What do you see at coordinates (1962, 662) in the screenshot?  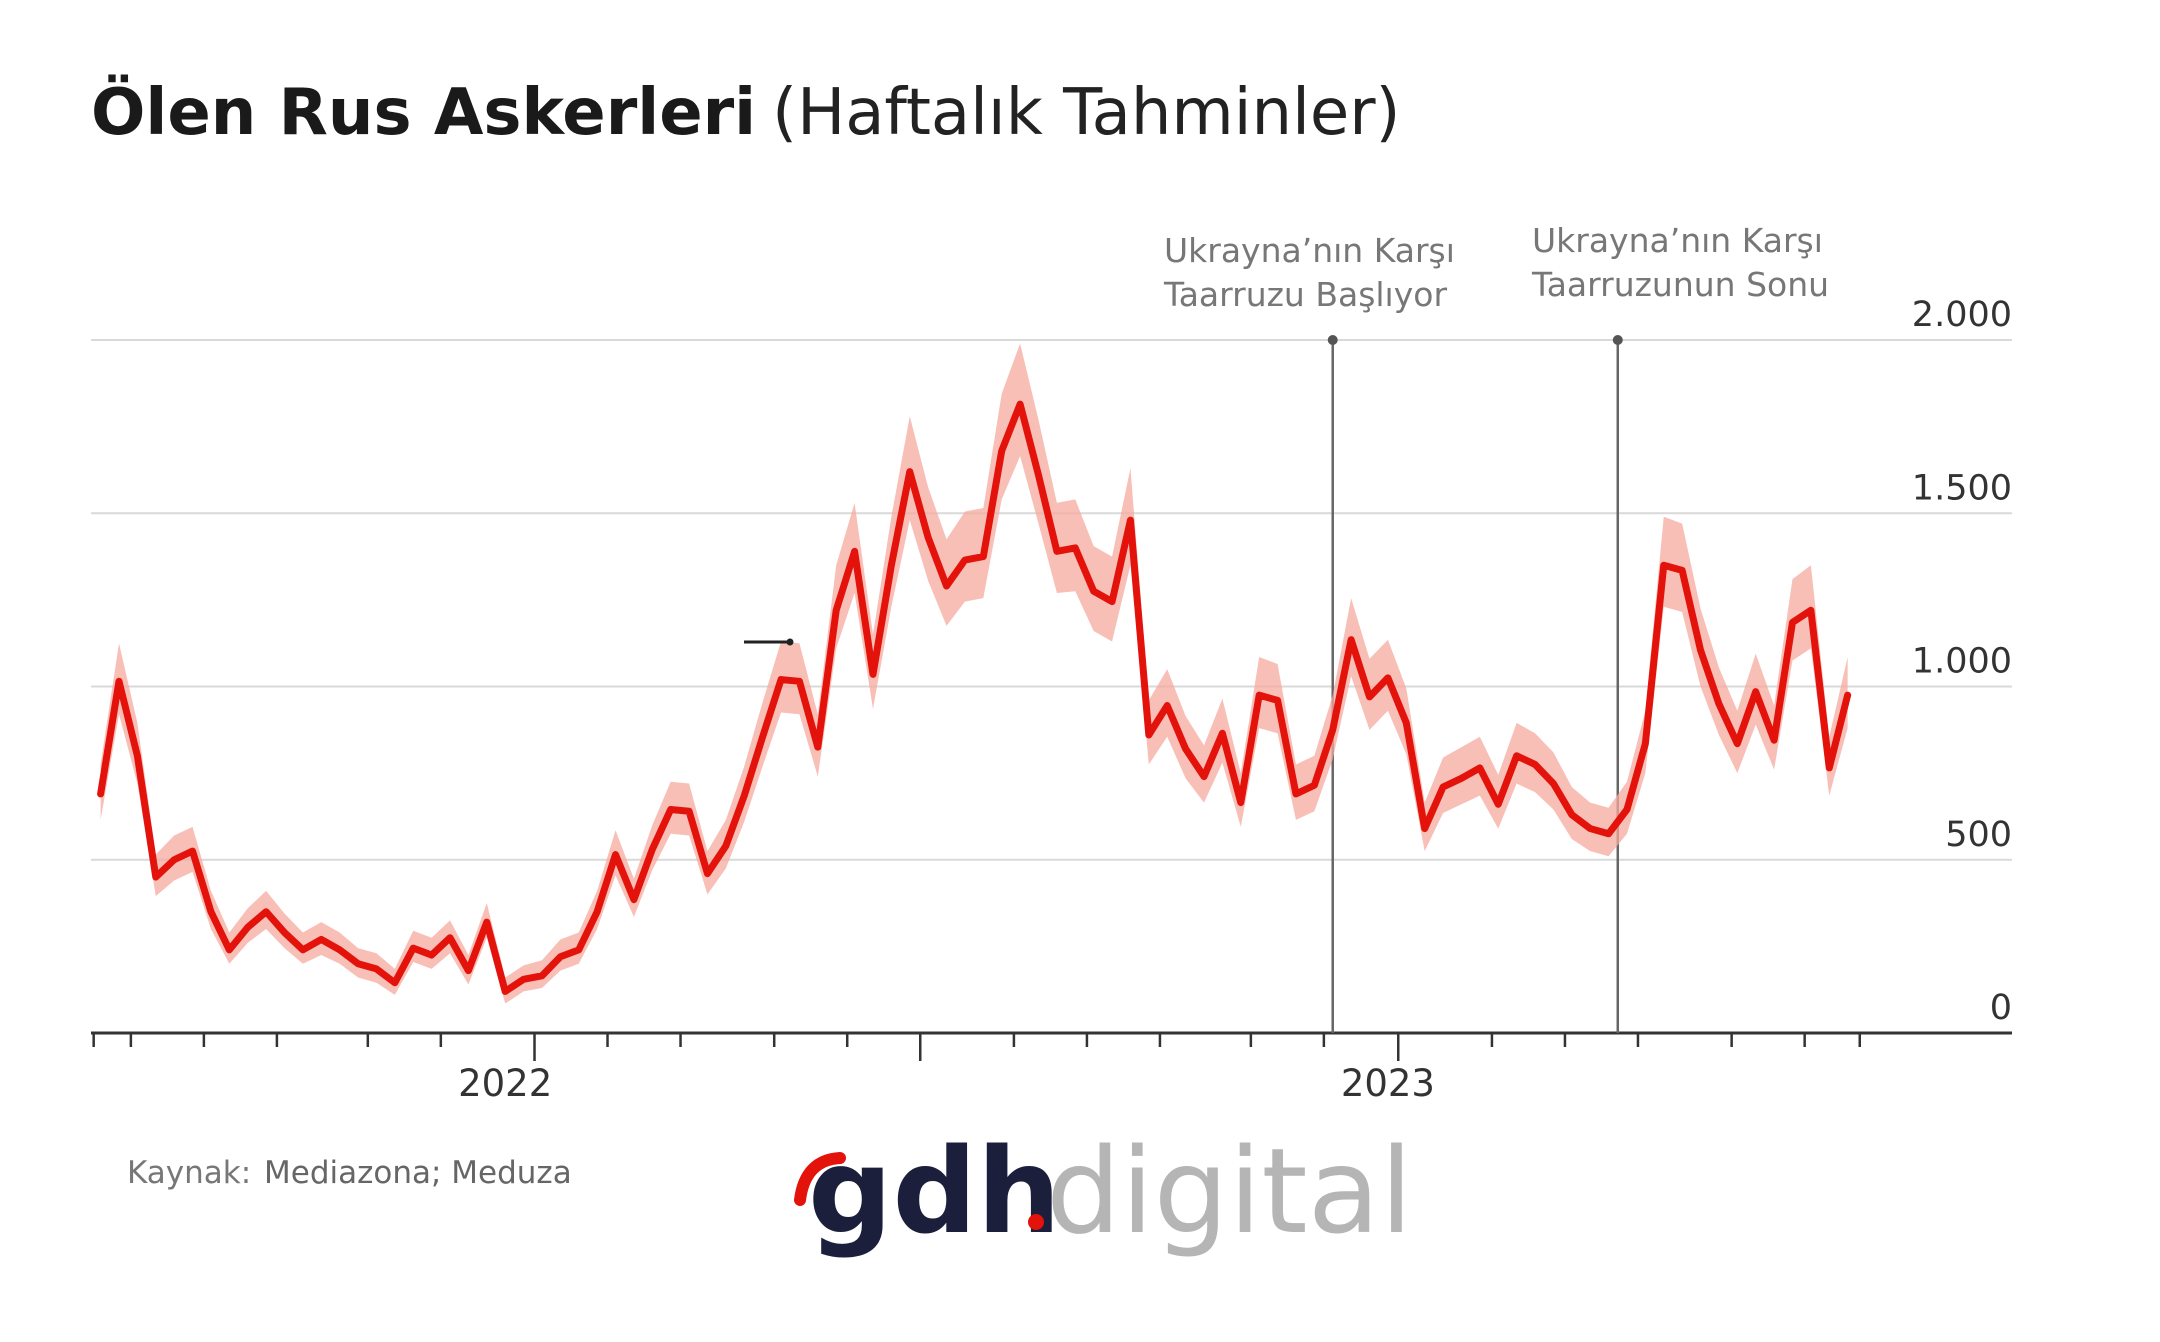 I see `y-tick-label: 1.000` at bounding box center [1962, 662].